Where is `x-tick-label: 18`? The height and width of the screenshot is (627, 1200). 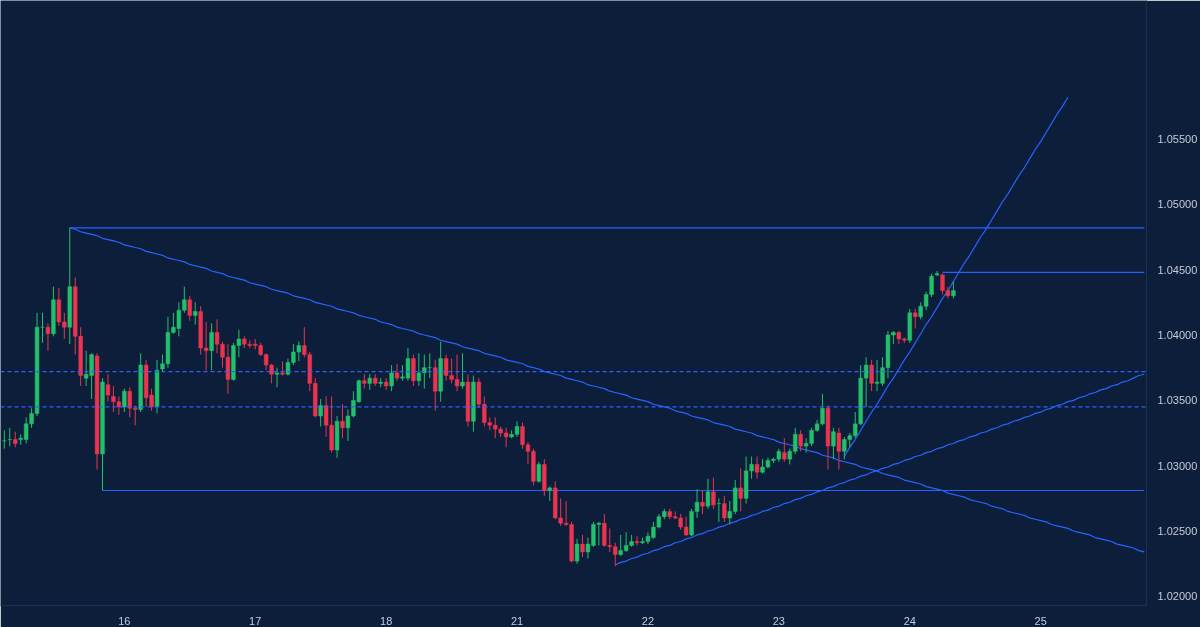
x-tick-label: 18 is located at coordinates (386, 620).